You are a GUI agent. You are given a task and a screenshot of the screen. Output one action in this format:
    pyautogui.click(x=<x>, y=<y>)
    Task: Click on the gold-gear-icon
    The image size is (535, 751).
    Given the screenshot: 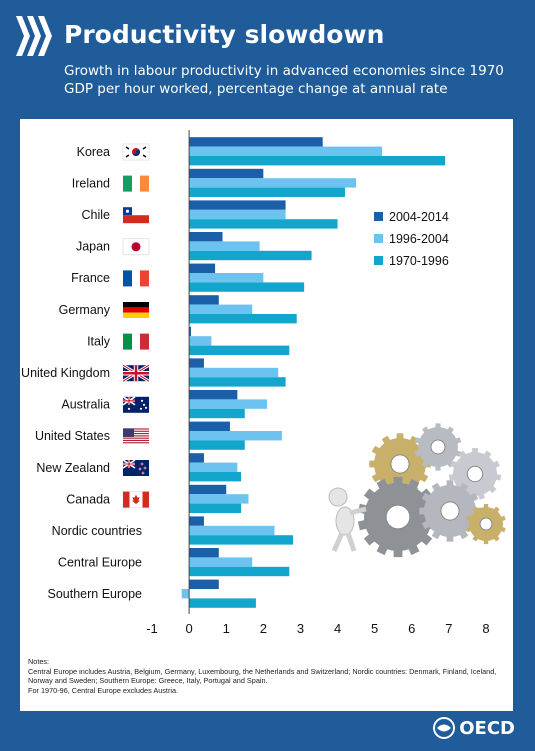 What is the action you would take?
    pyautogui.click(x=486, y=524)
    